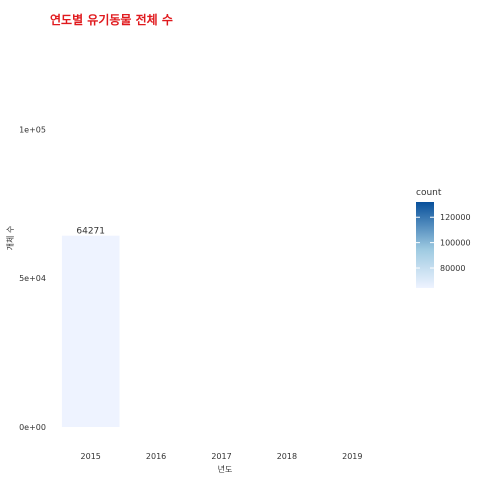 The image size is (480, 480). What do you see at coordinates (225, 469) in the screenshot?
I see `x-axis-title: 년도` at bounding box center [225, 469].